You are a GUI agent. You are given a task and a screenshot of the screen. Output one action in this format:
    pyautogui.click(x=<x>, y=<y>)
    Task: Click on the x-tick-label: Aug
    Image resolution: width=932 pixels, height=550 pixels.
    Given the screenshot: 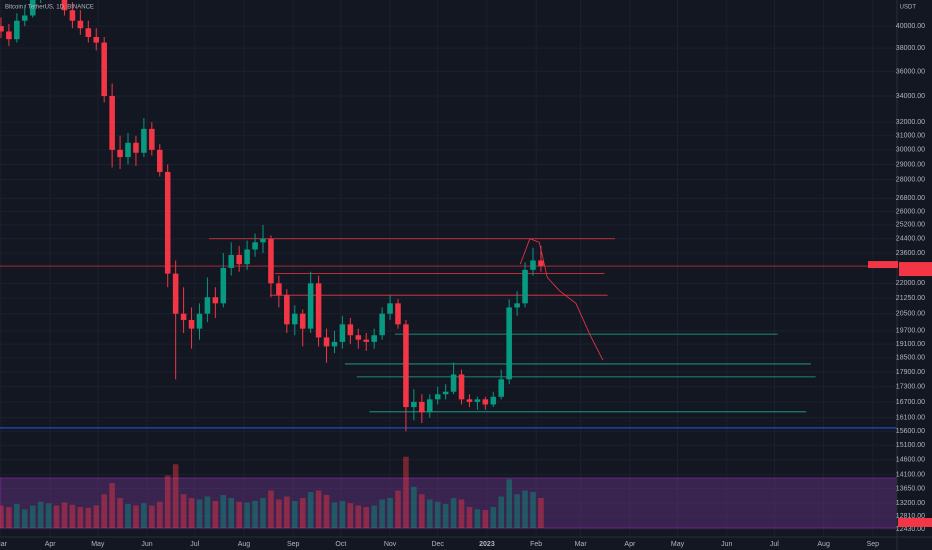 What is the action you would take?
    pyautogui.click(x=823, y=544)
    